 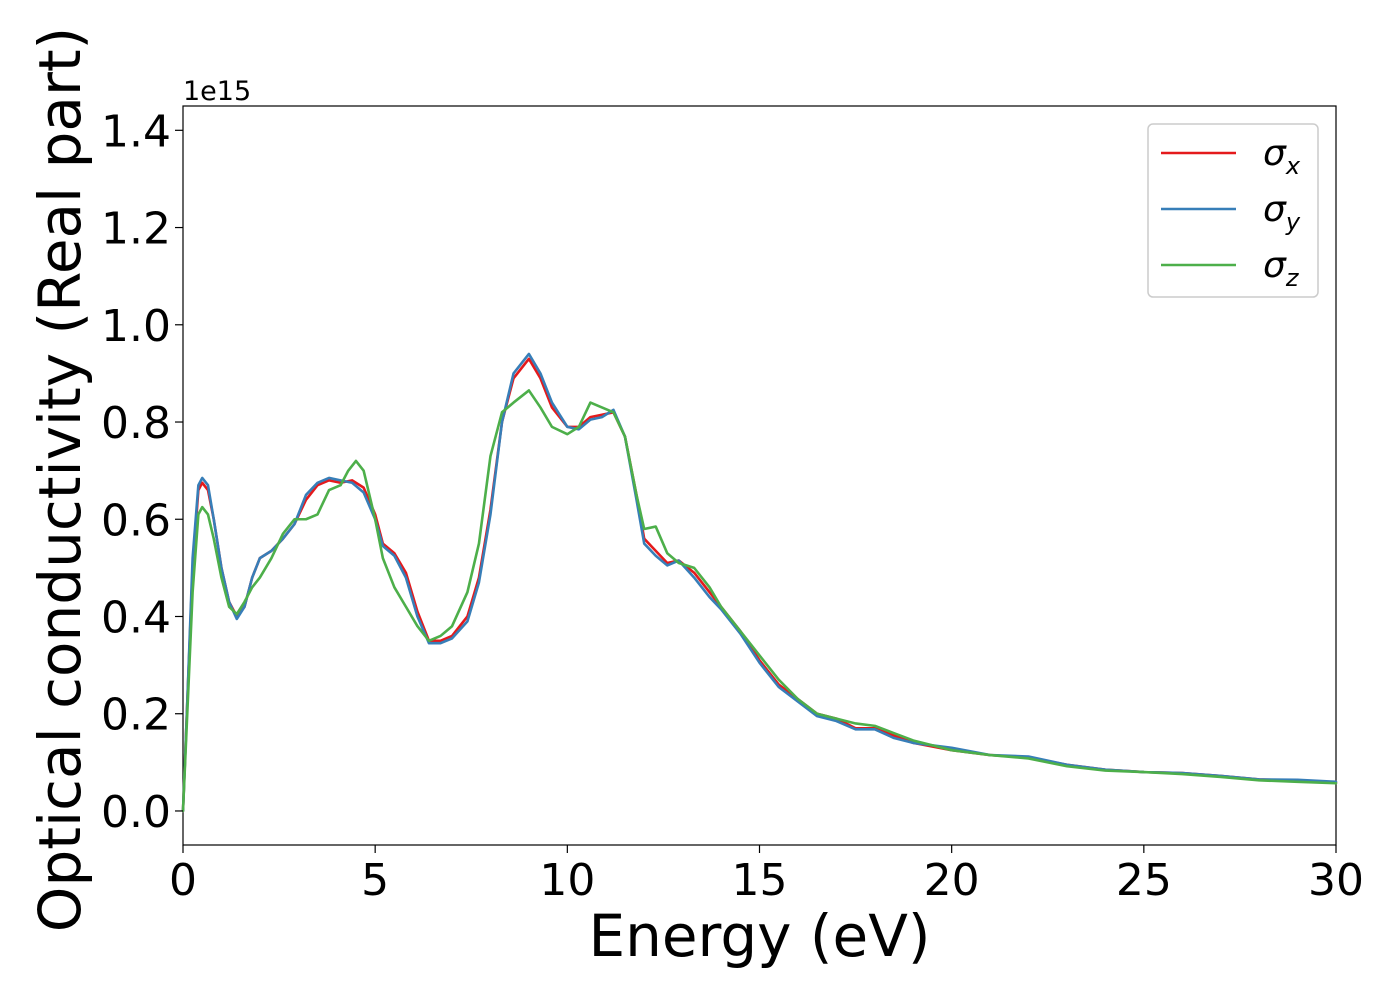 I want to click on x-tick-label: 5, so click(x=375, y=880).